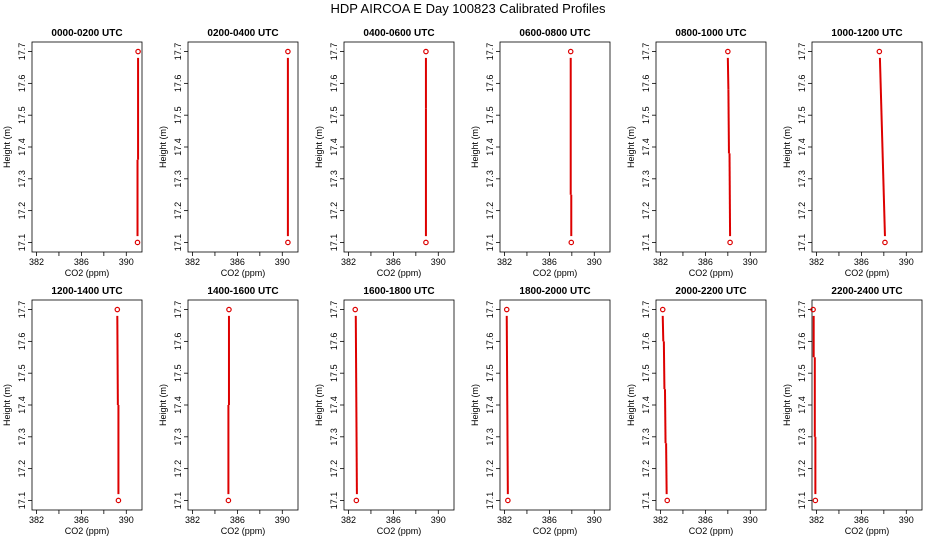 This screenshot has width=936, height=540. What do you see at coordinates (86, 291) in the screenshot?
I see `panel-title: 1200-1400 UTC` at bounding box center [86, 291].